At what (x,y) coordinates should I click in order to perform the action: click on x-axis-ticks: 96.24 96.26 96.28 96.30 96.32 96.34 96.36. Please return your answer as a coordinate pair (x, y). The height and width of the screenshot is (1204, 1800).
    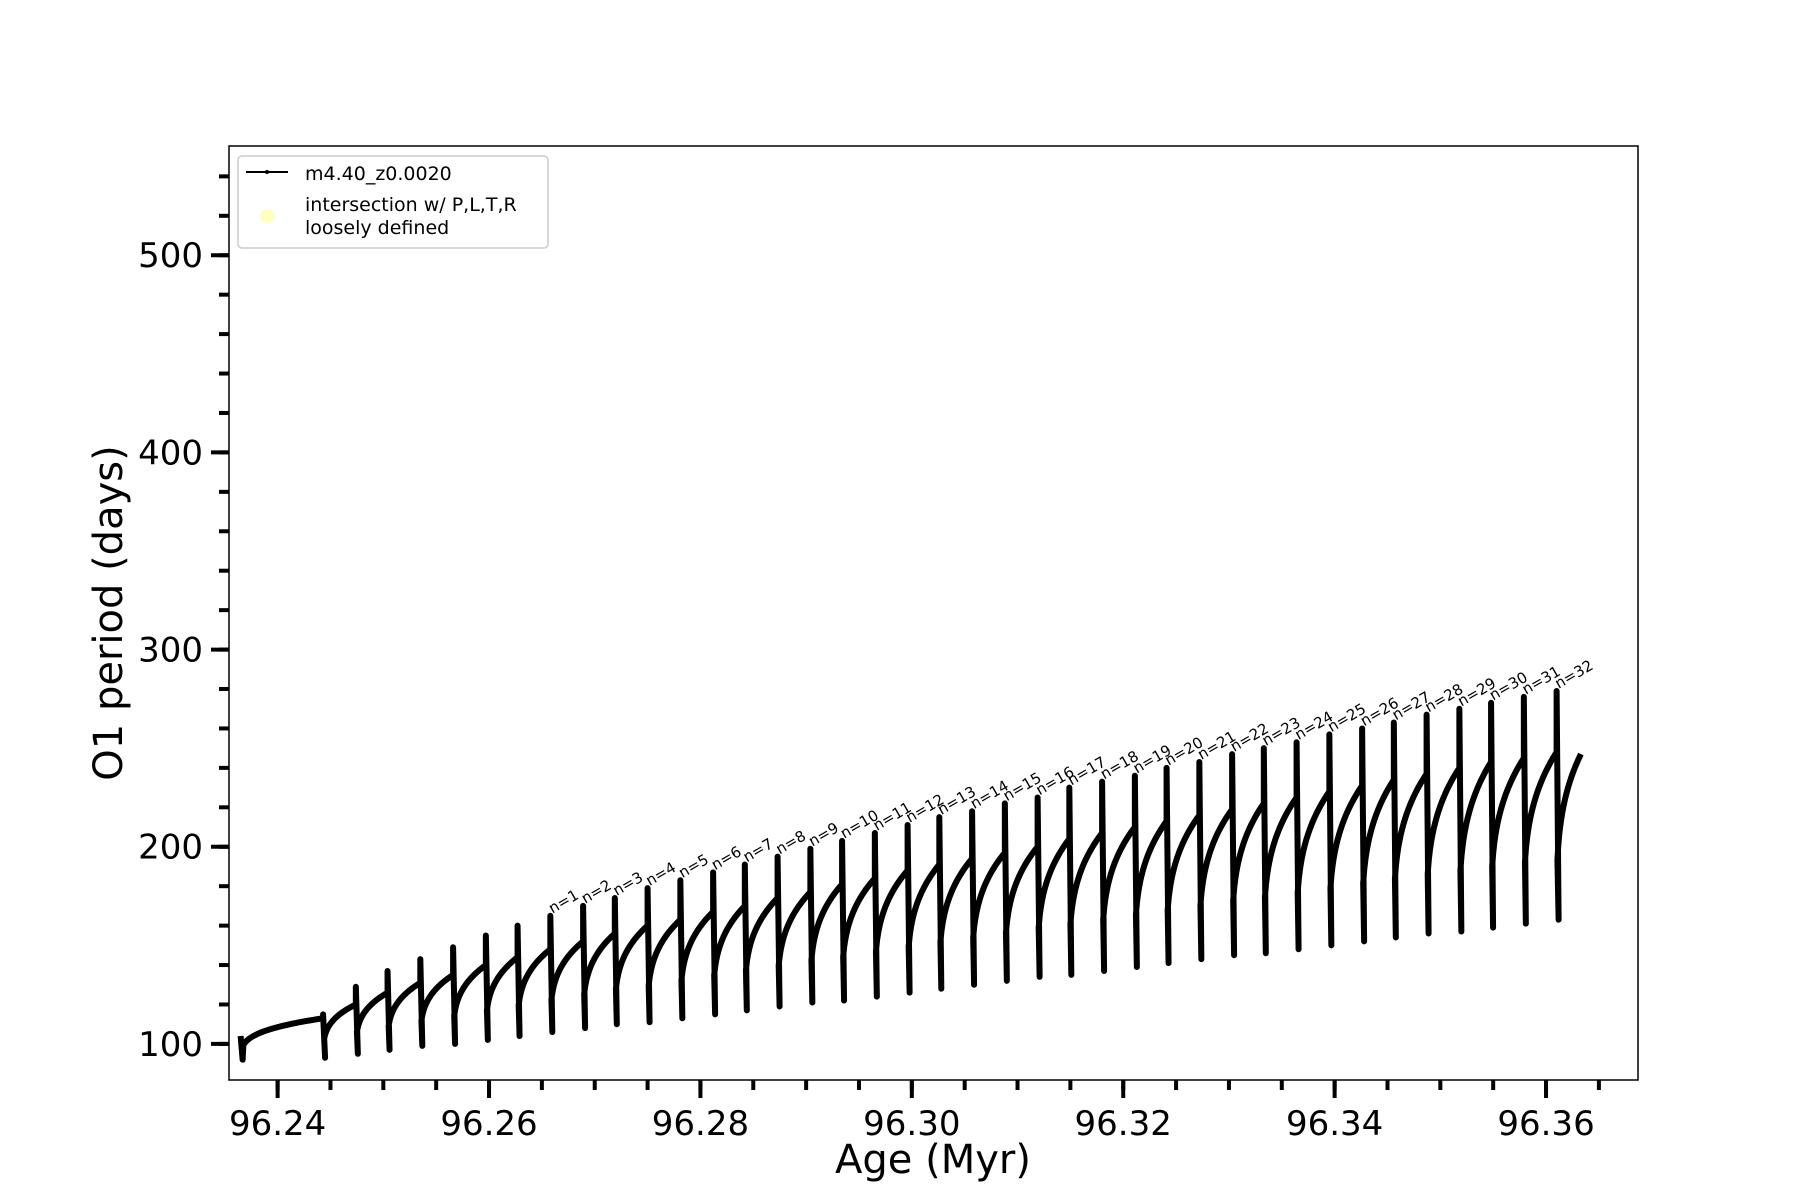
    Looking at the image, I should click on (915, 1112).